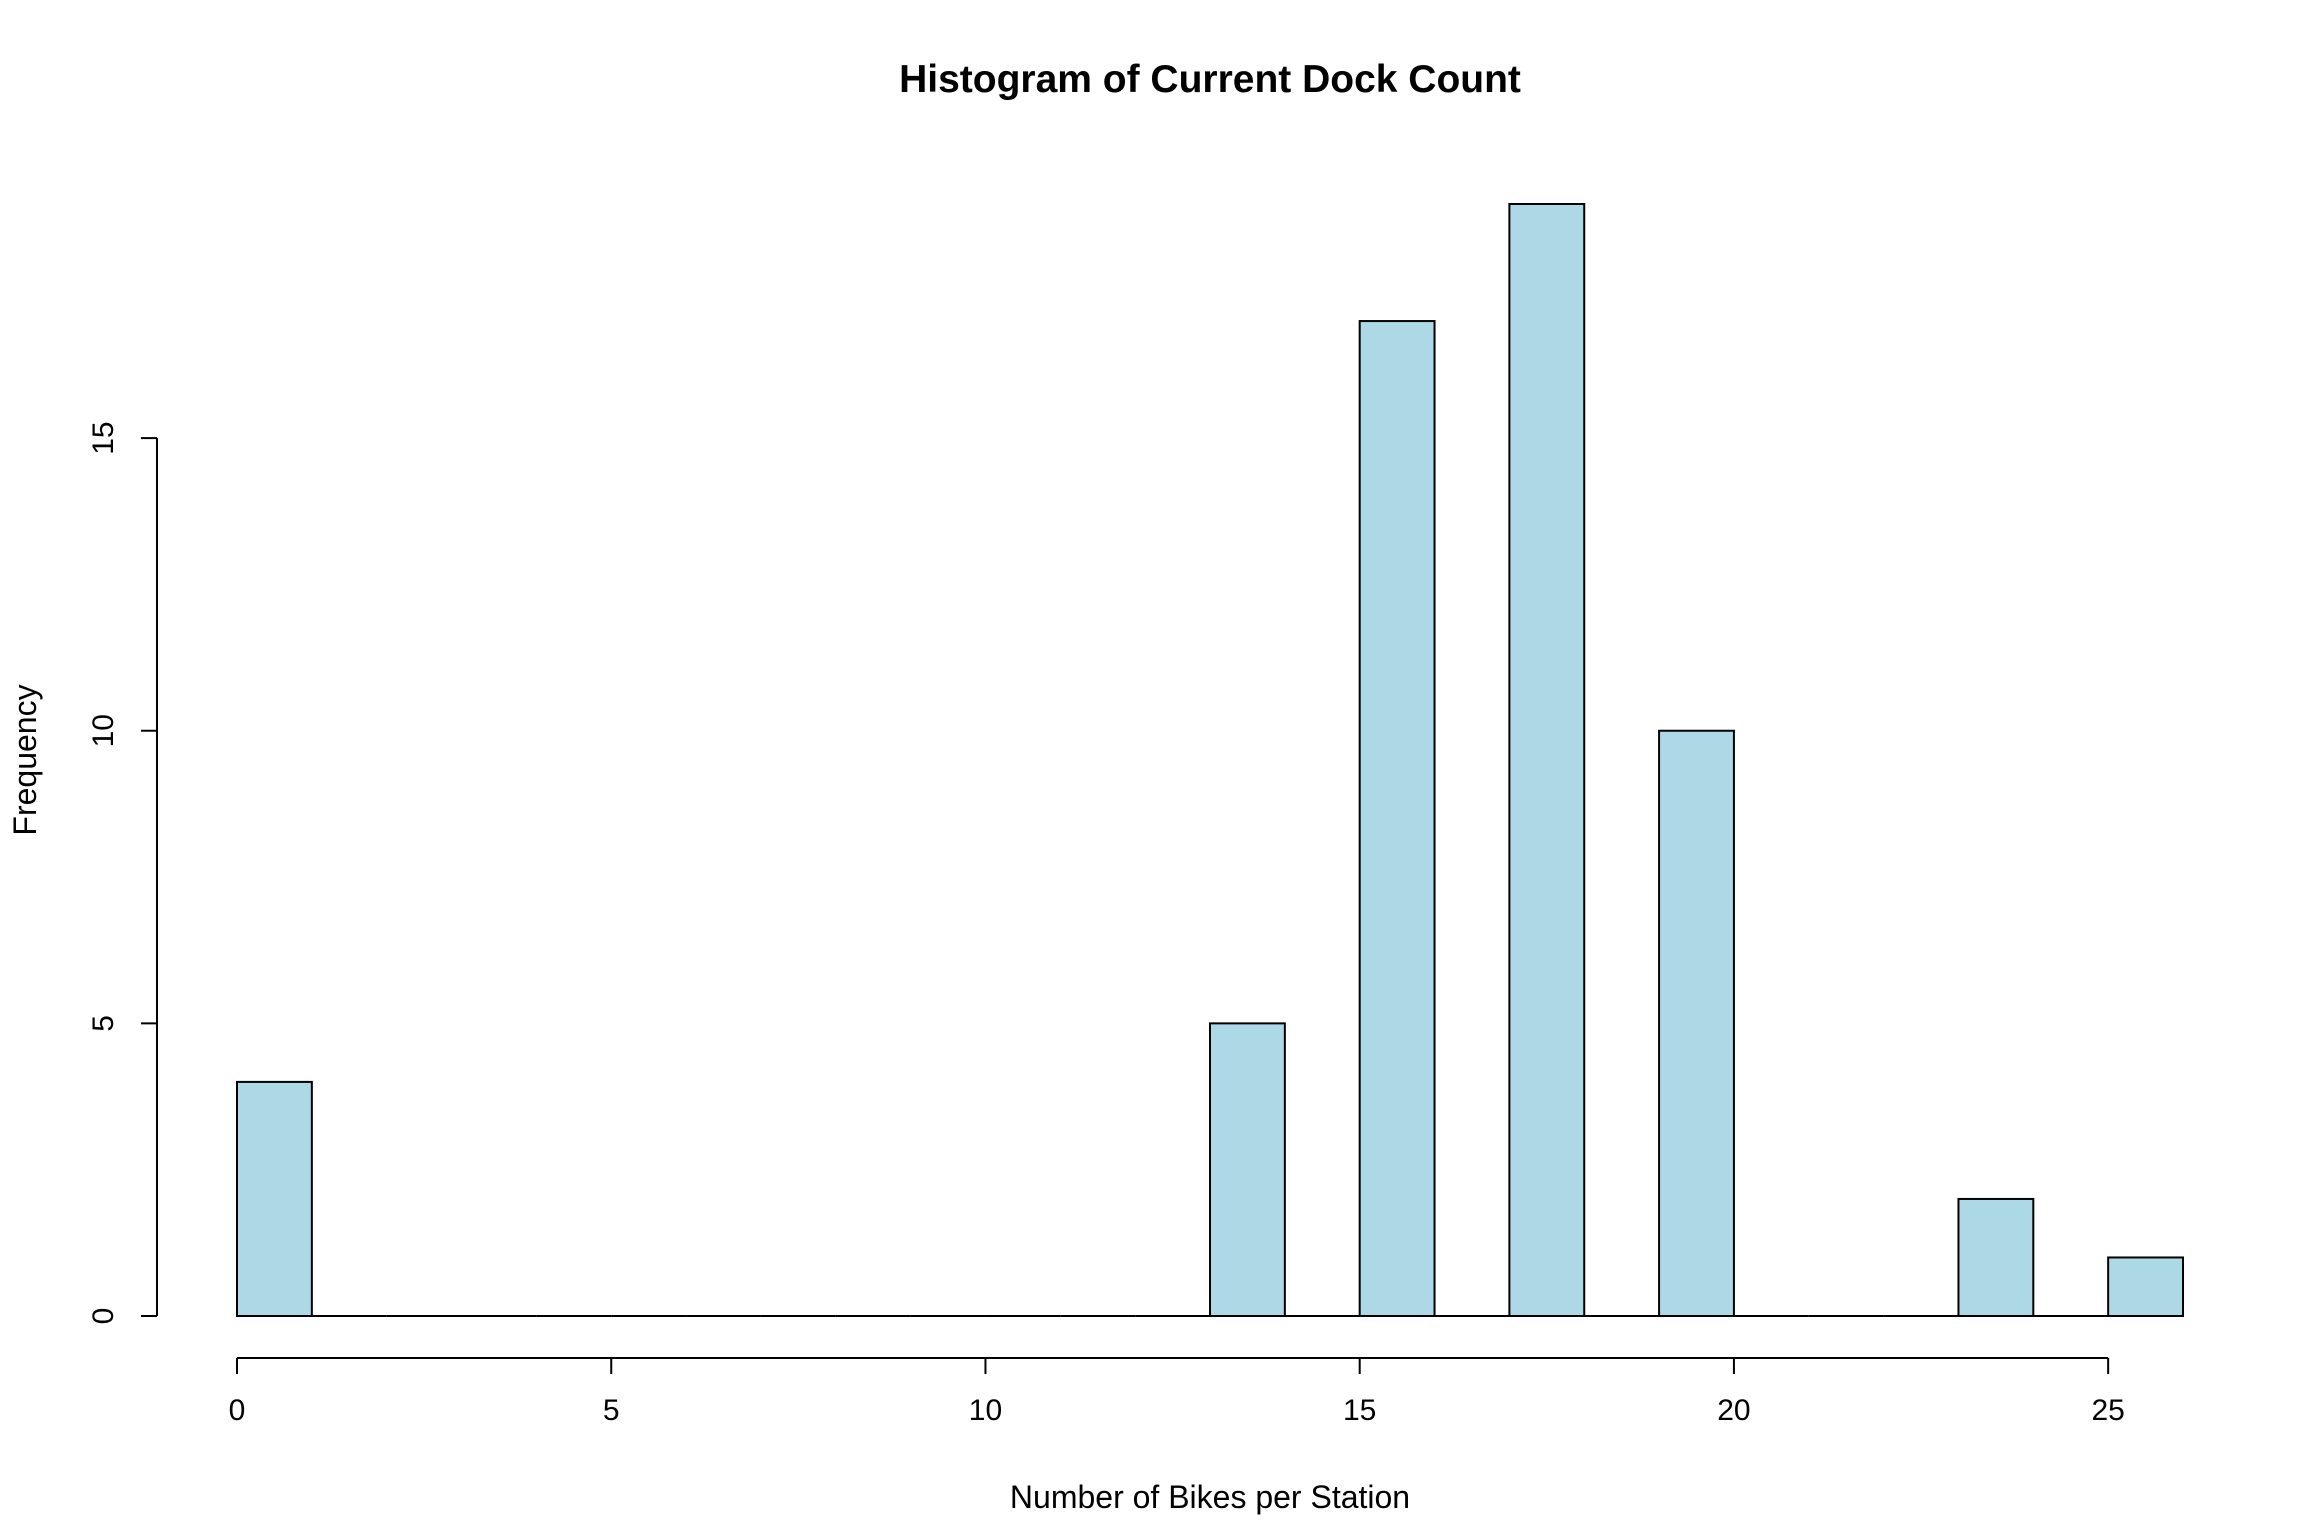 Image resolution: width=2304 pixels, height=1536 pixels. Describe the element at coordinates (1177, 1392) in the screenshot. I see `x-axis: 0 5 10 15 20 25` at that location.